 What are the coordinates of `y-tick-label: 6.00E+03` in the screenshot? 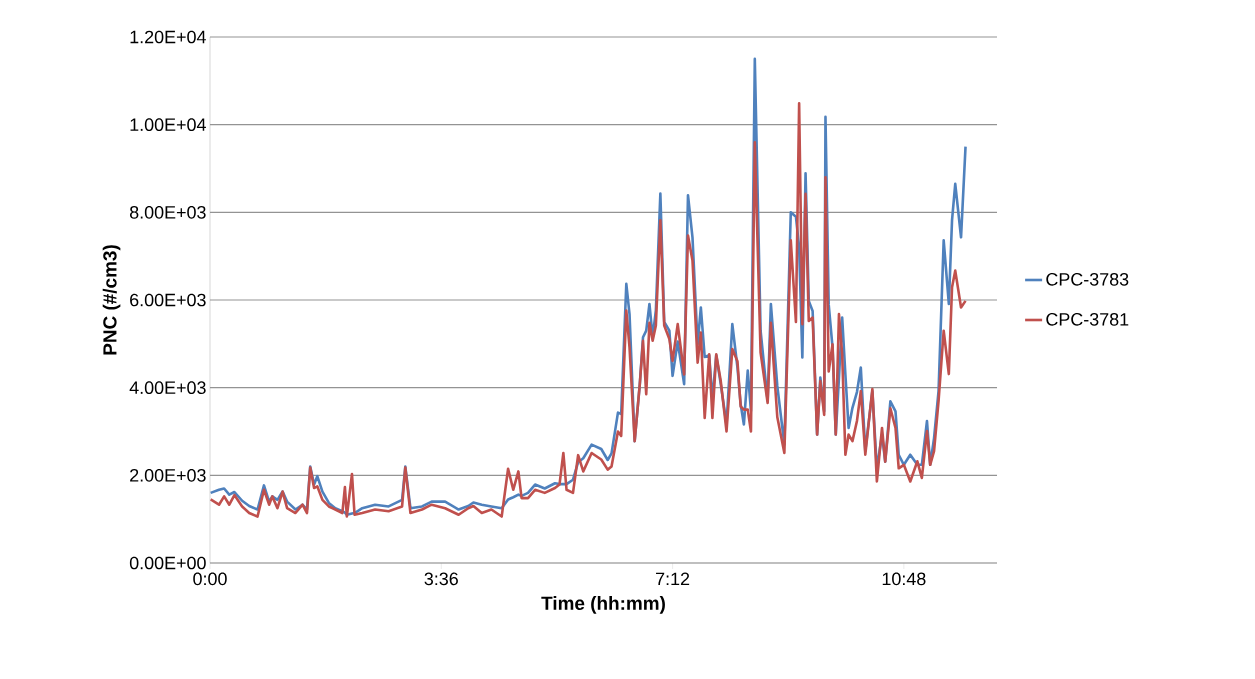 It's located at (168, 300).